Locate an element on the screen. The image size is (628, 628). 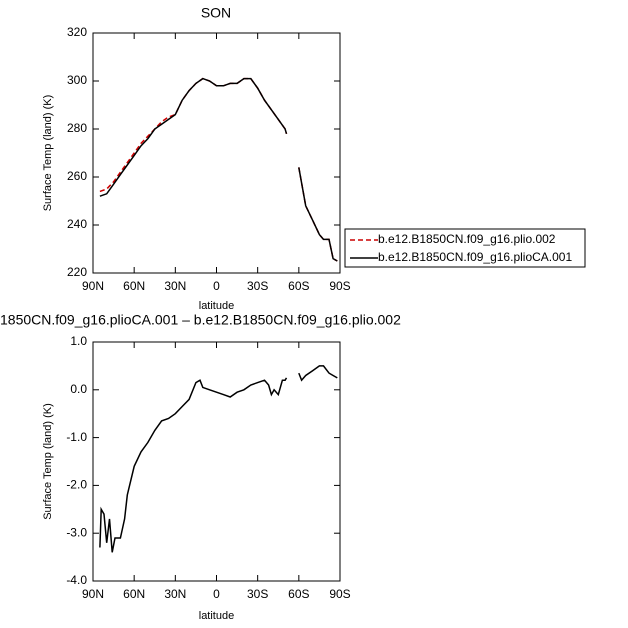
y-tick-label: 240 is located at coordinates (77, 224).